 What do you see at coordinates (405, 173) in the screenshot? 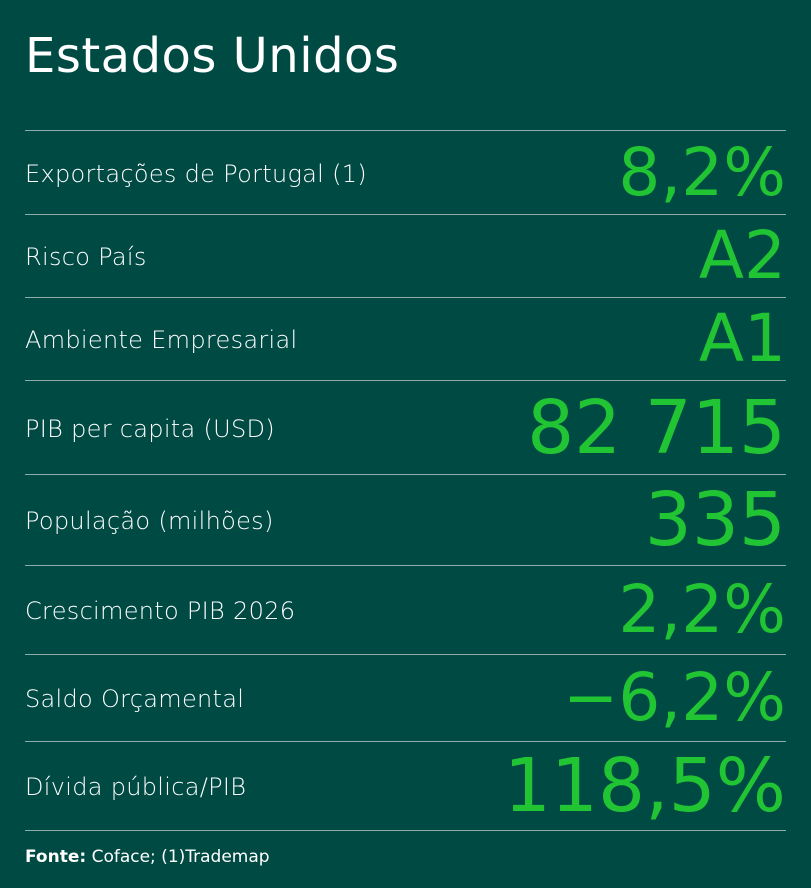
I see `indicator-row-exports: Exportações de Portugal (1) 8,2%` at bounding box center [405, 173].